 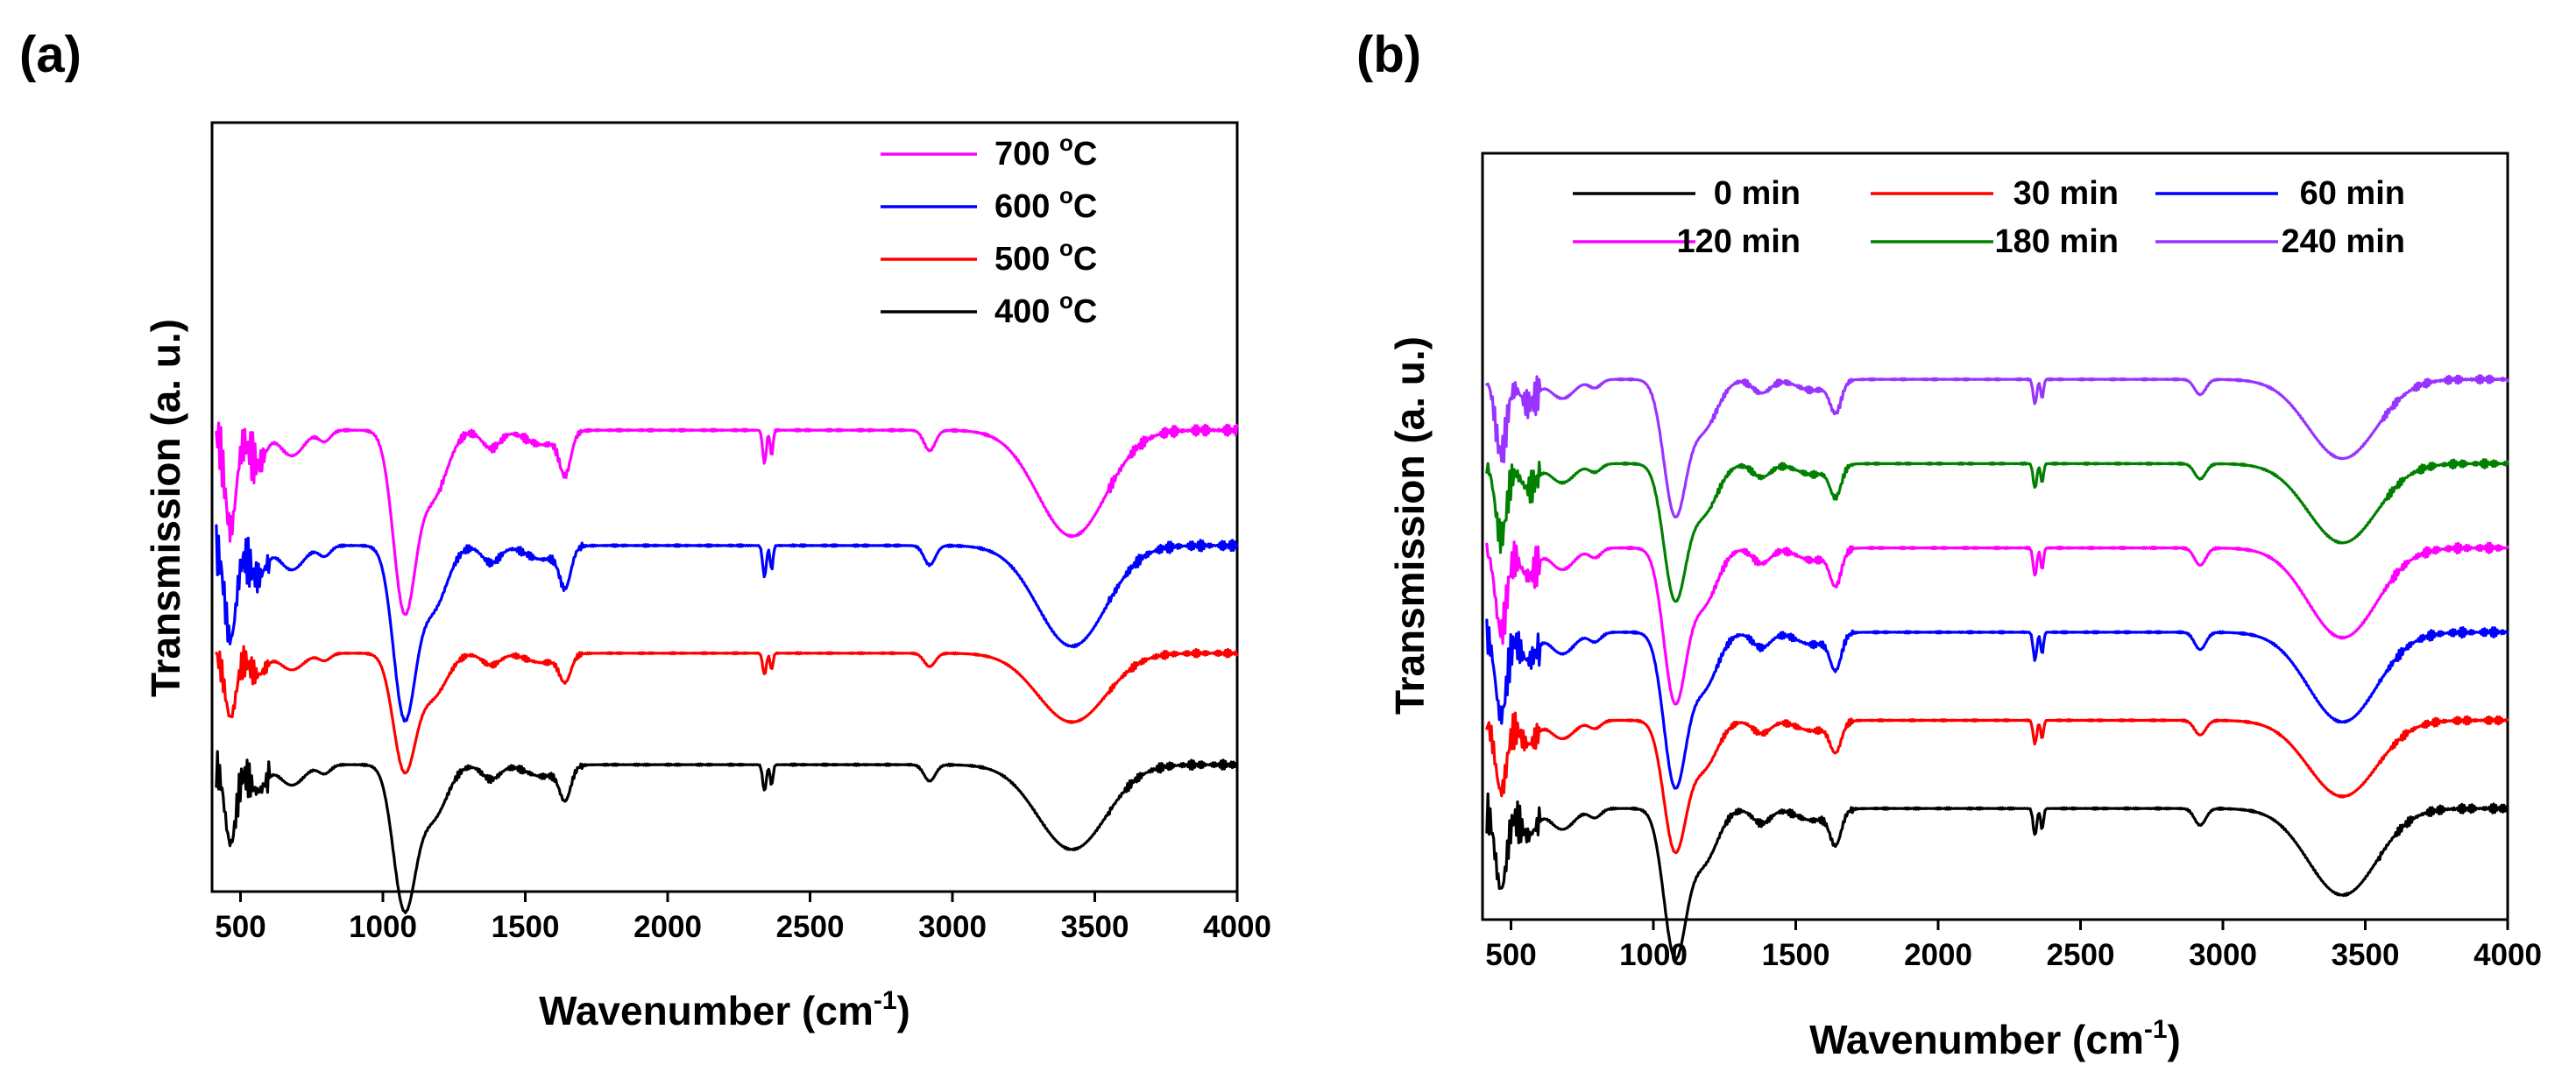 What do you see at coordinates (1738, 241) in the screenshot?
I see `legend-label: 120 min` at bounding box center [1738, 241].